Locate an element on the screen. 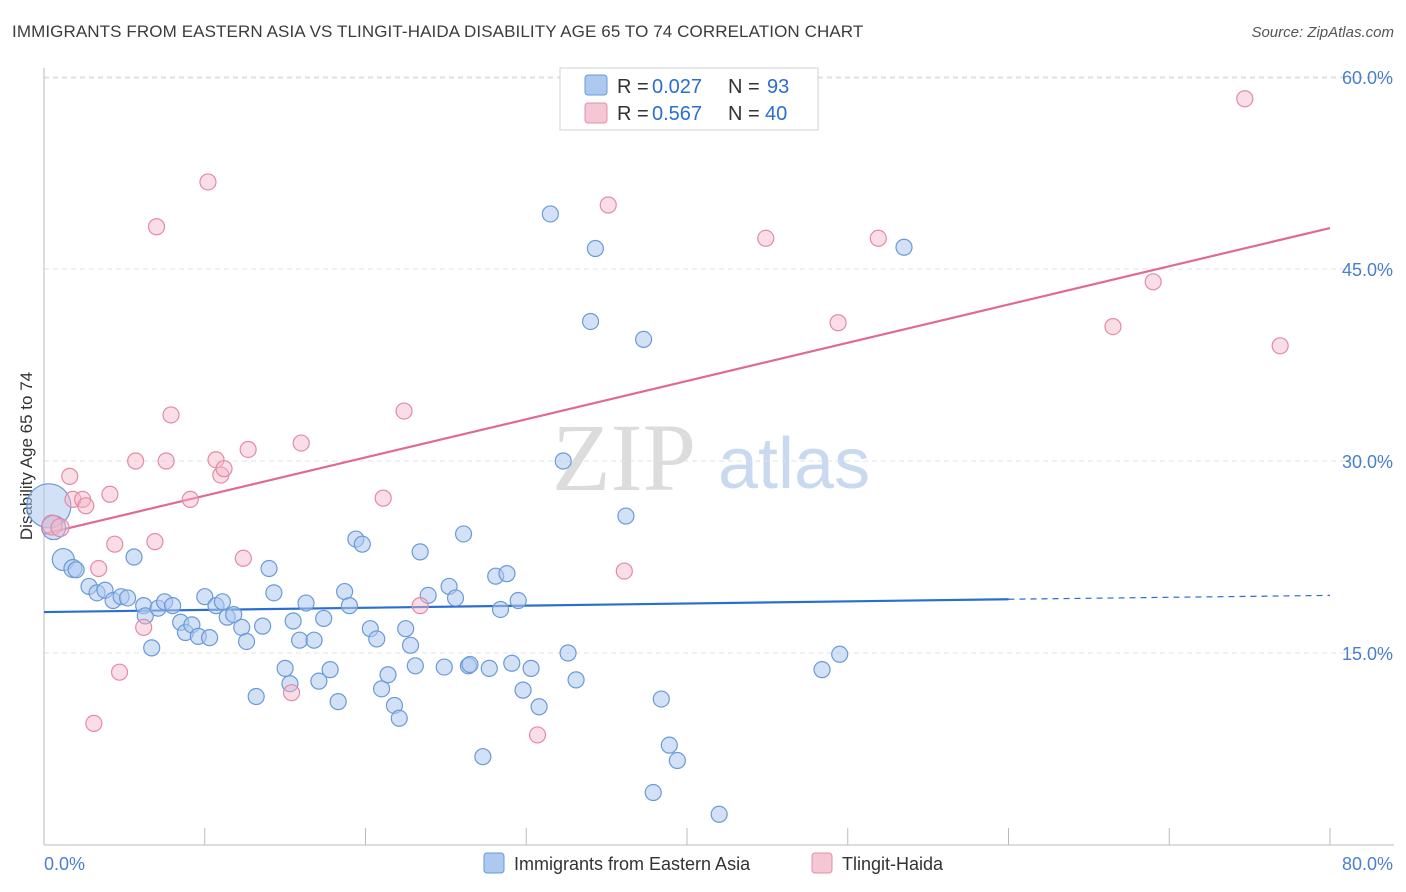 The width and height of the screenshot is (1406, 892). y-tick-label: 15.0% is located at coordinates (1367, 654).